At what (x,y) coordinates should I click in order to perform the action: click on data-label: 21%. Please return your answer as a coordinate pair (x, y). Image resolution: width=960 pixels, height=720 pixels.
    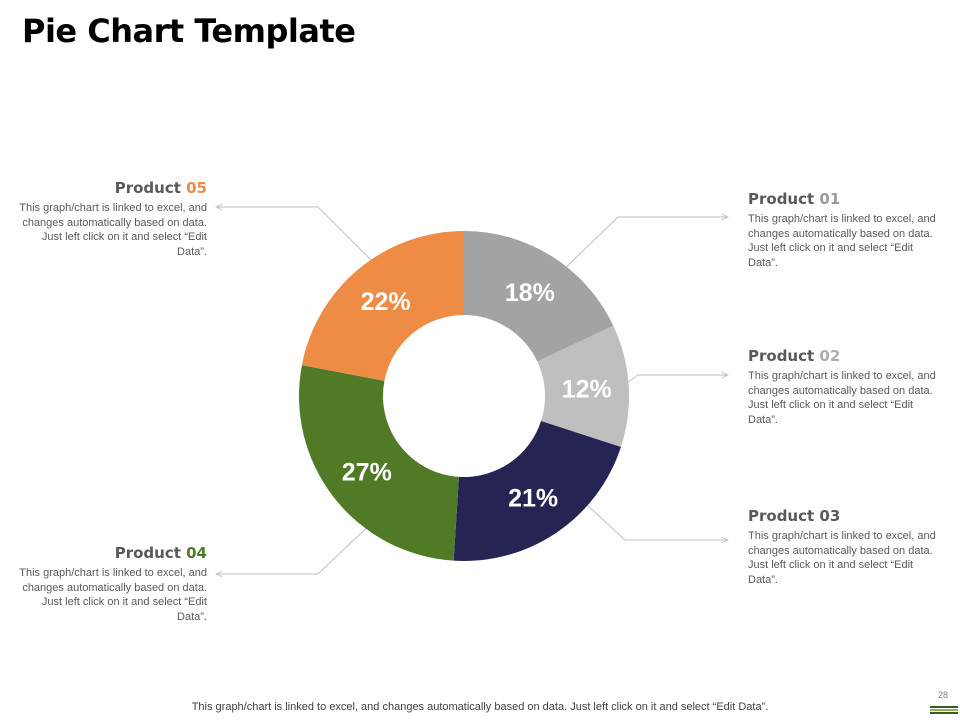
    Looking at the image, I should click on (533, 499).